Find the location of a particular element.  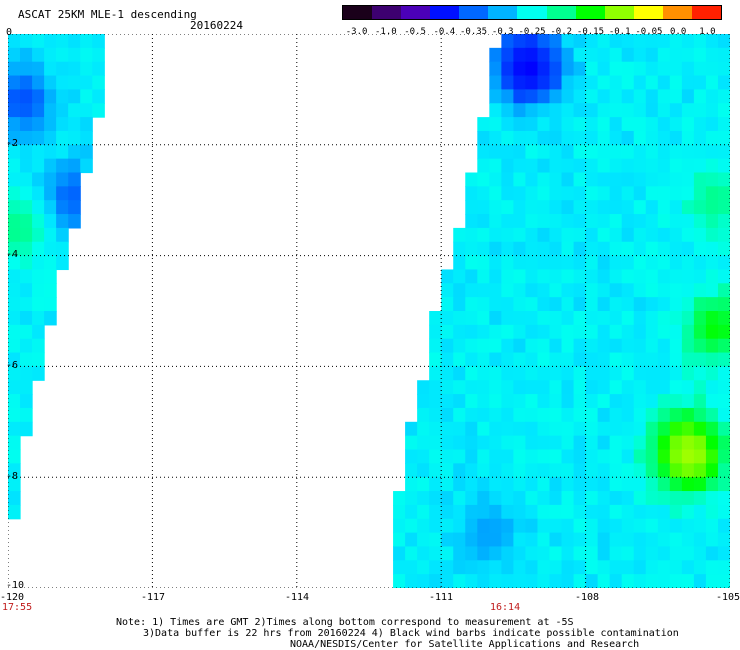

y-tick-label: -8 is located at coordinates (12, 476).